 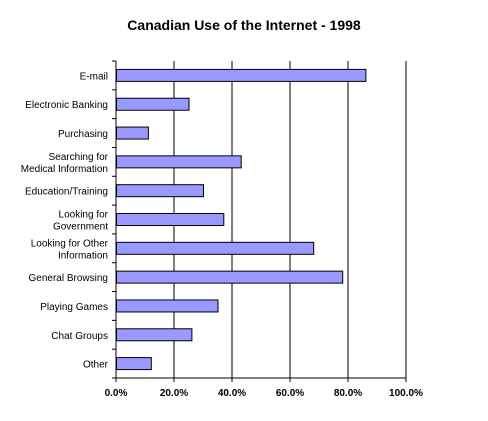 I want to click on category-label-9: Chat Groups, so click(x=79, y=336).